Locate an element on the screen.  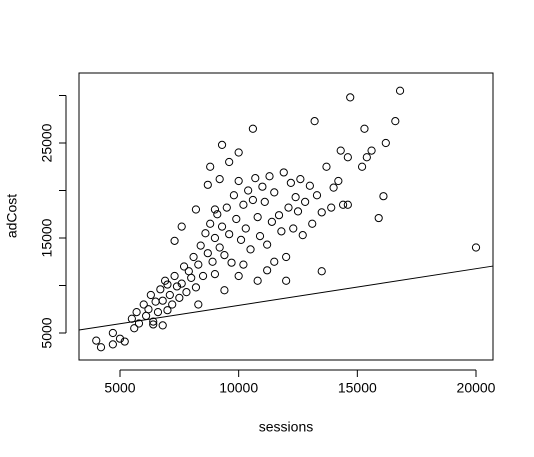
y-axis-title: adCost is located at coordinates (12, 216).